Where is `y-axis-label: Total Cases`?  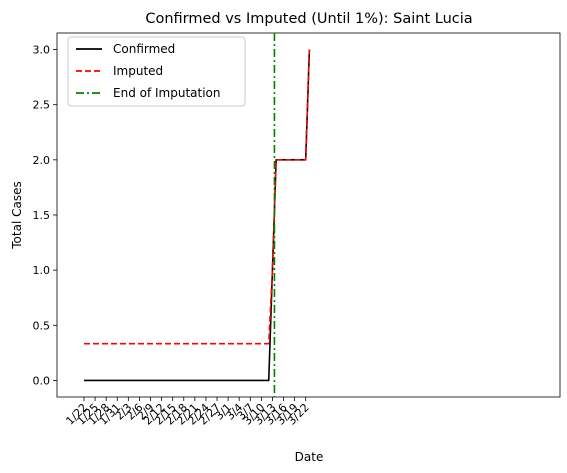
y-axis-label: Total Cases is located at coordinates (17, 215).